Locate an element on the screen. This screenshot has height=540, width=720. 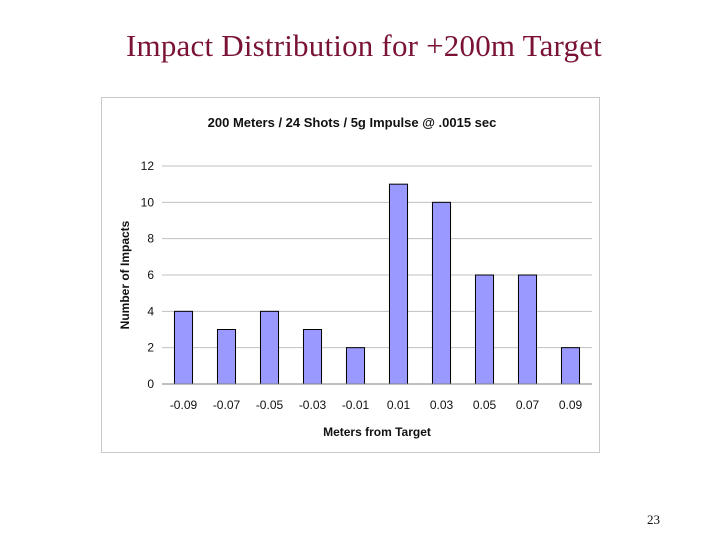
x-tick-label: 0.05 is located at coordinates (485, 405).